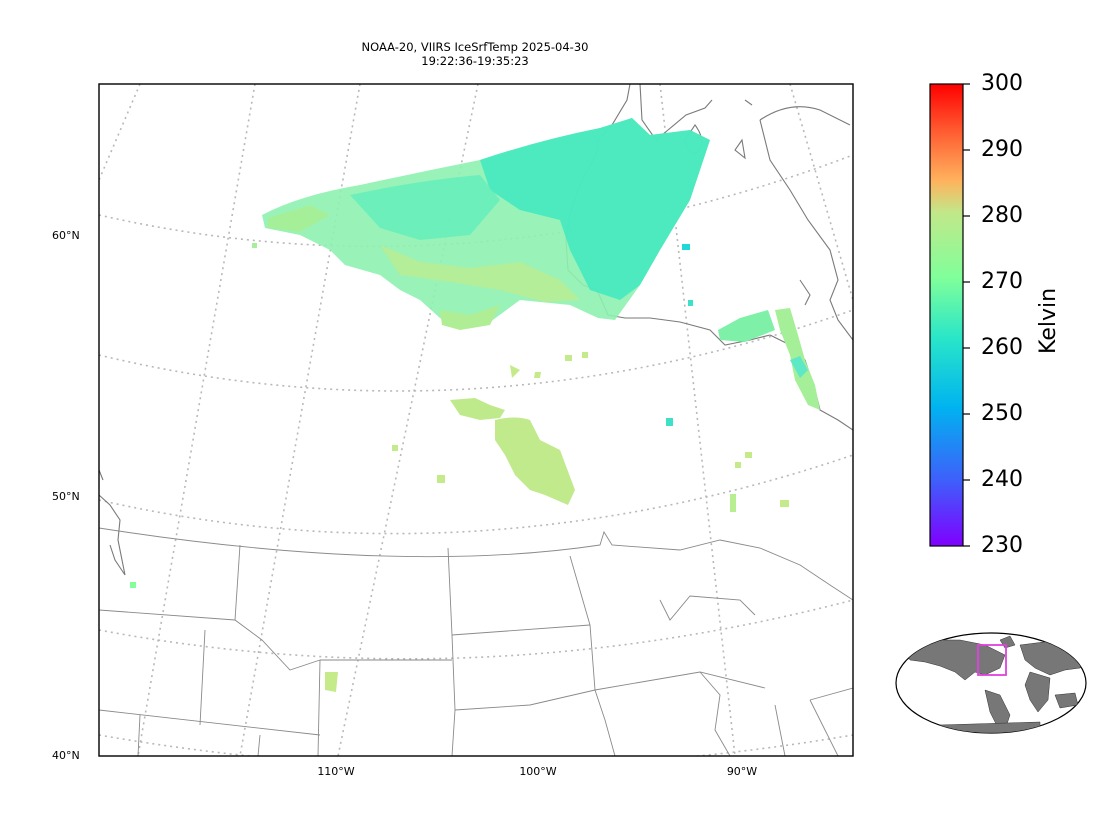  I want to click on world-locator-inset, so click(991, 683).